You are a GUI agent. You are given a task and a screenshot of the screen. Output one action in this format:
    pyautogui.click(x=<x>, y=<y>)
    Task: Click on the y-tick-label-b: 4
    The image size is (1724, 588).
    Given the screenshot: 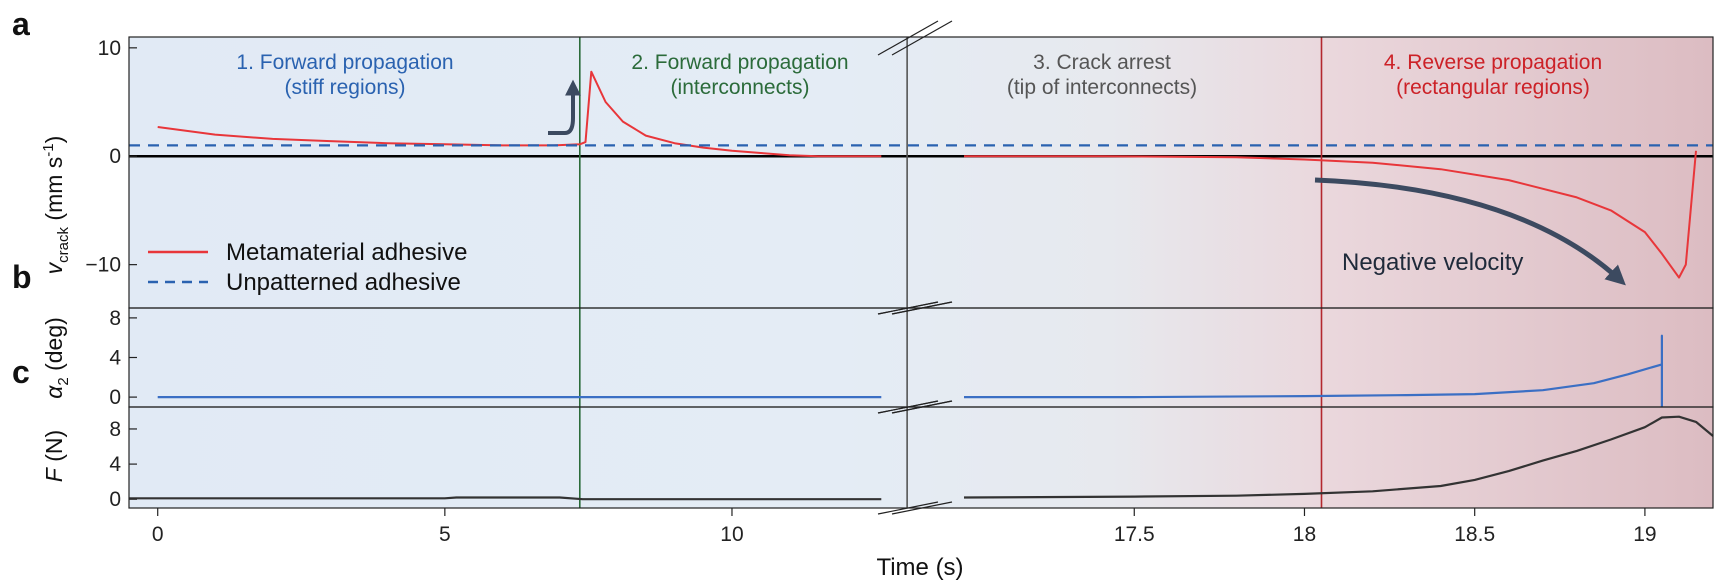 What is the action you would take?
    pyautogui.click(x=115, y=358)
    